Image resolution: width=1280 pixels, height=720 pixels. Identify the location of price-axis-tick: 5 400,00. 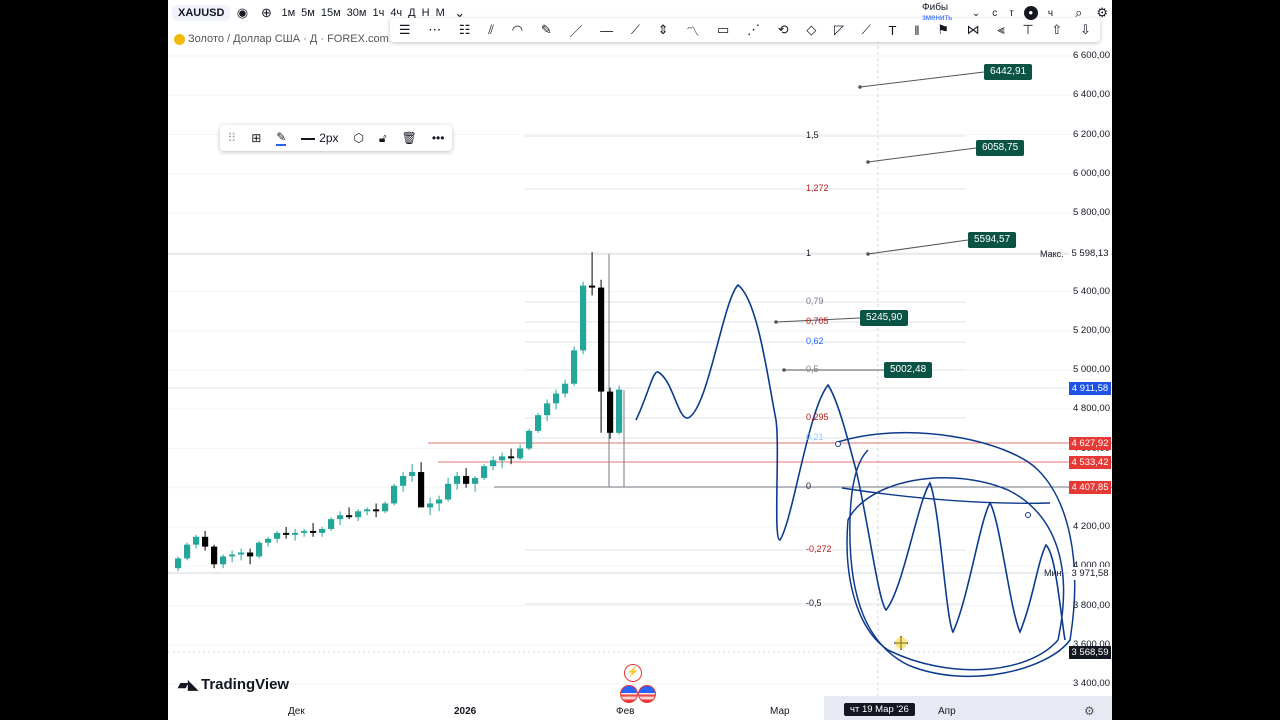
(1091, 291).